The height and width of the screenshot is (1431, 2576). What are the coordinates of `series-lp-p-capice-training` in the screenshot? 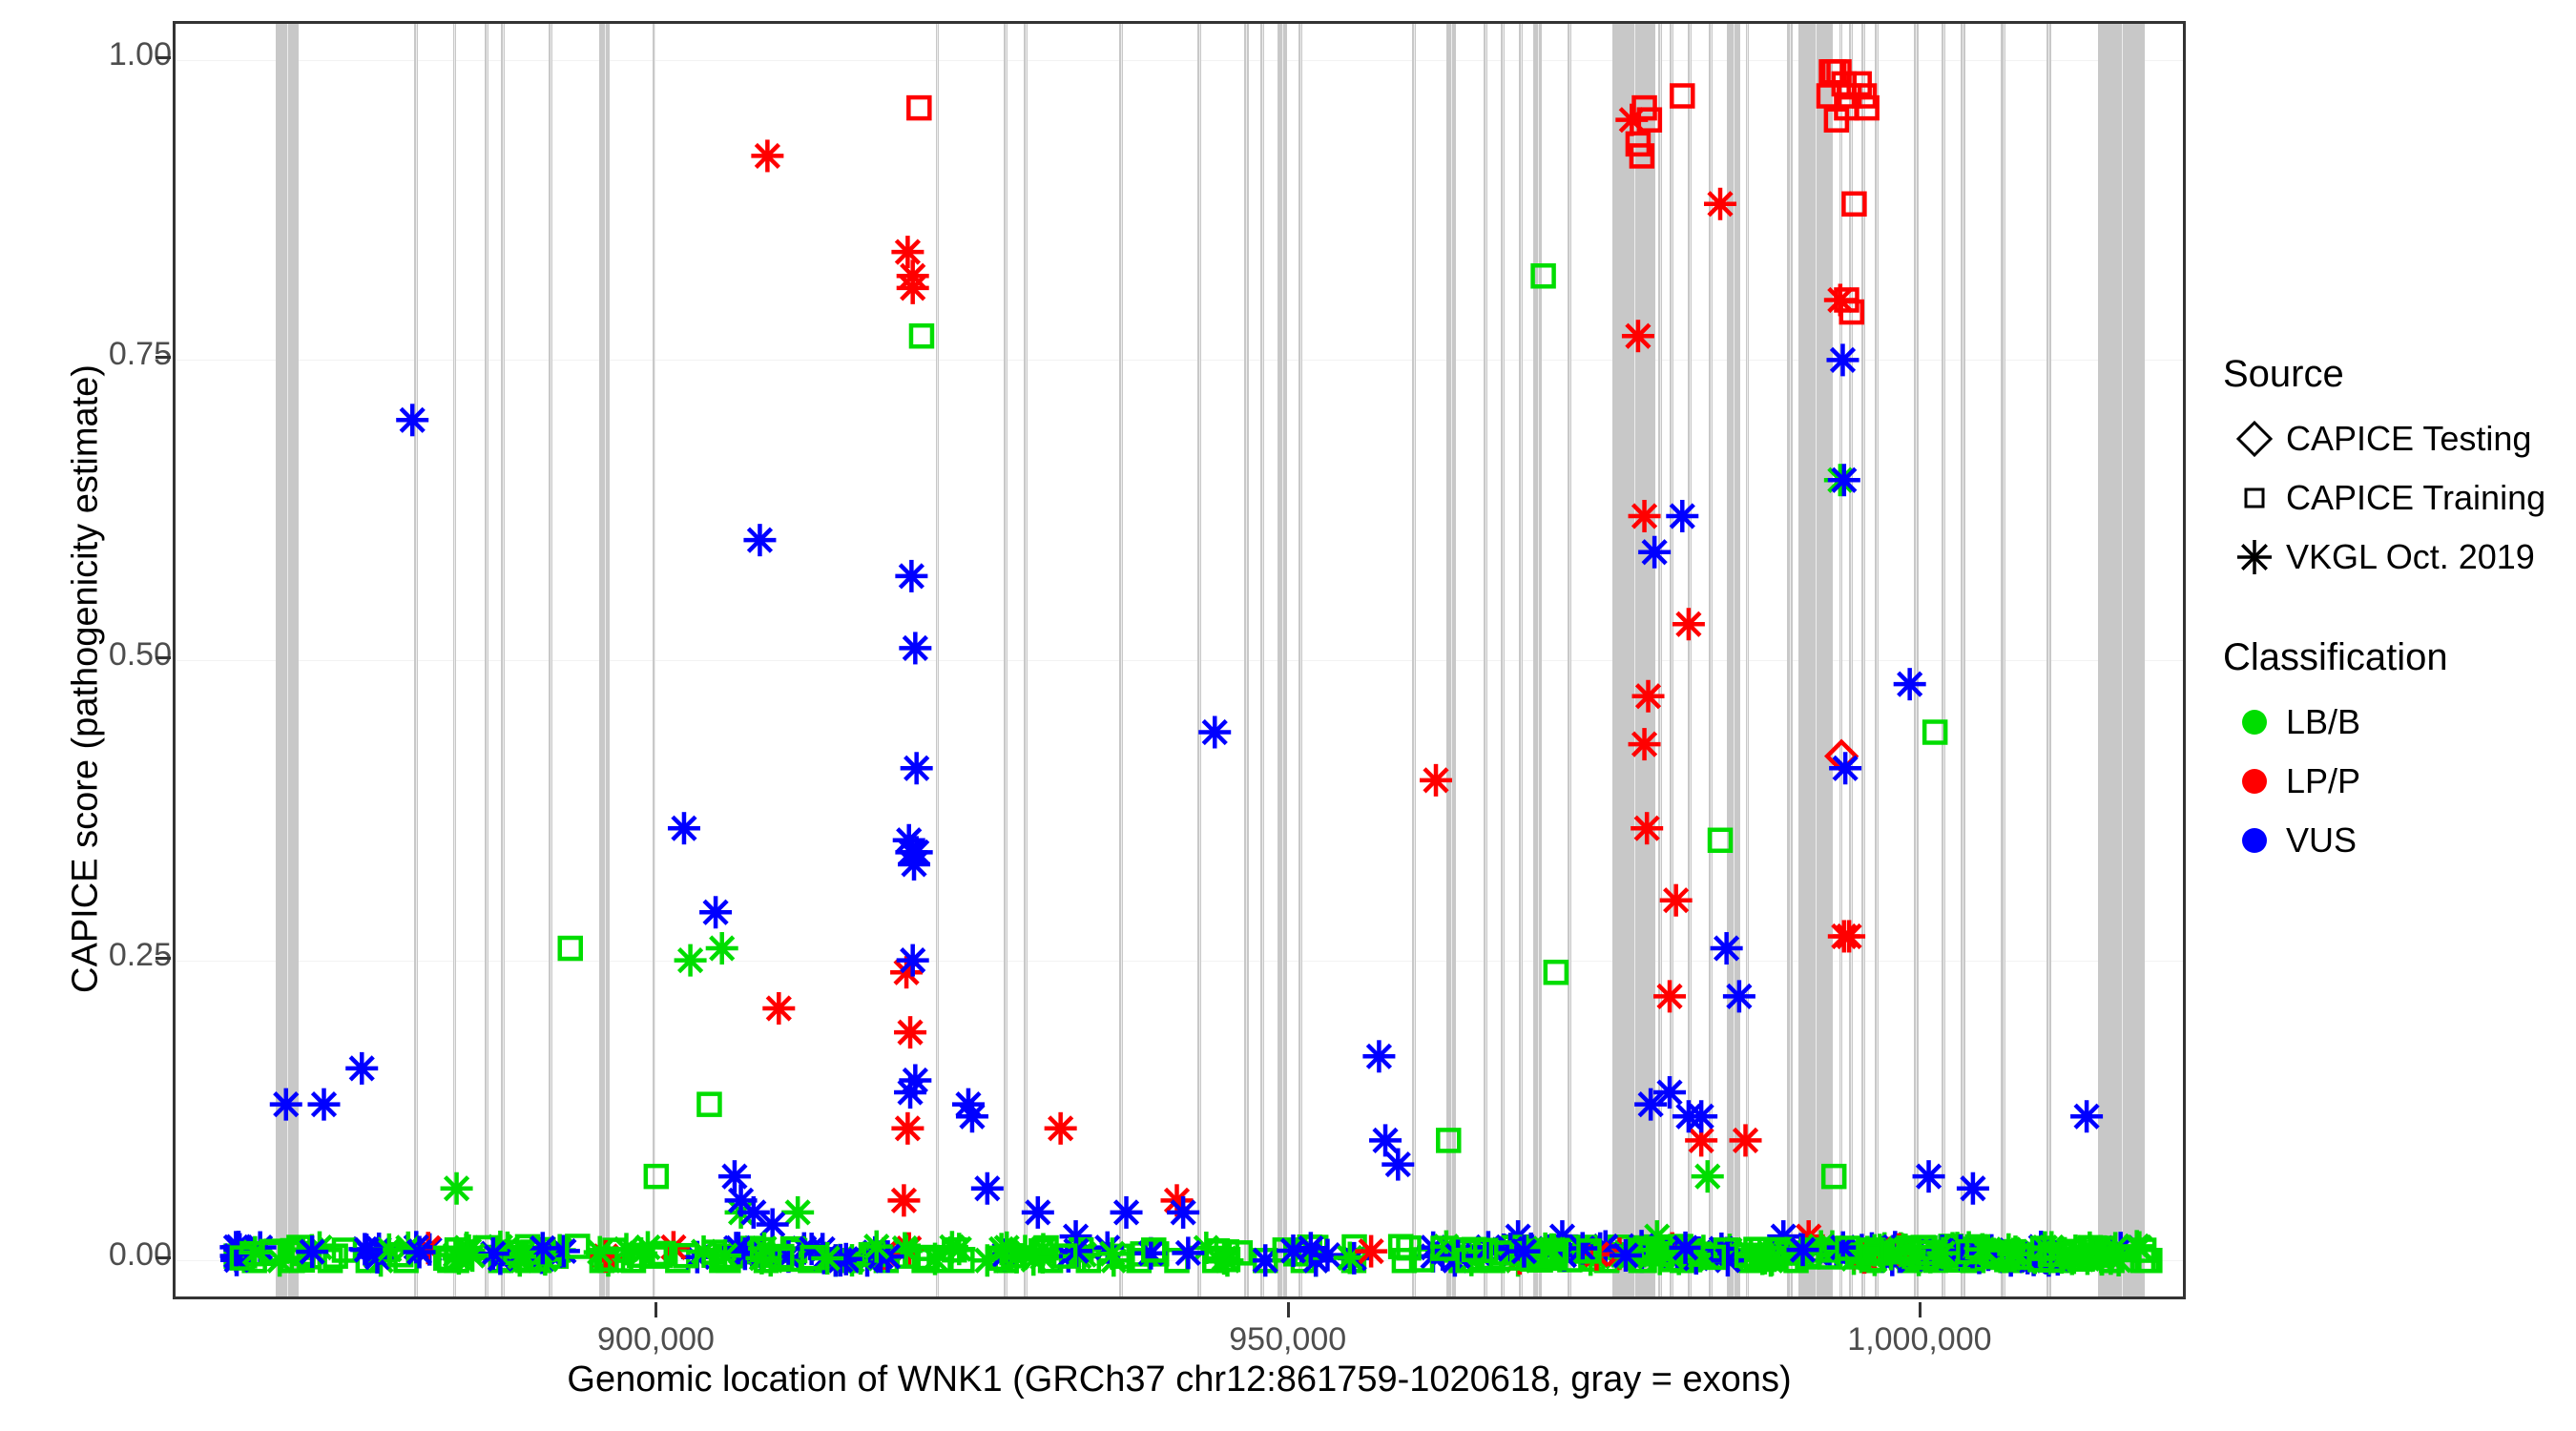 It's located at (1393, 192).